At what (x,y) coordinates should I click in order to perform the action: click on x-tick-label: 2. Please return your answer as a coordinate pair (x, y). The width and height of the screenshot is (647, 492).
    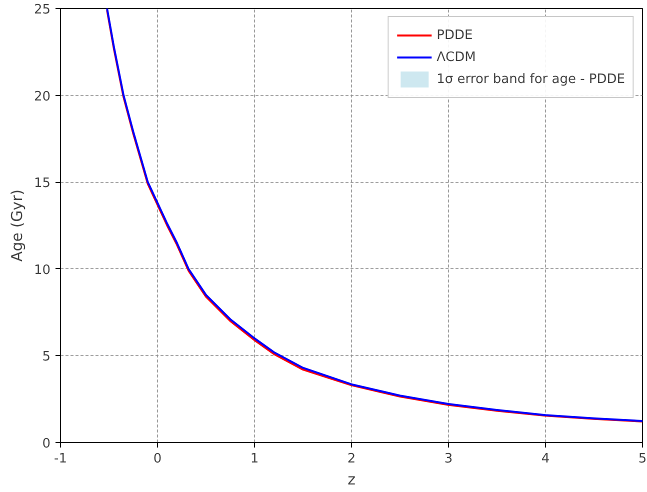
    Looking at the image, I should click on (351, 459).